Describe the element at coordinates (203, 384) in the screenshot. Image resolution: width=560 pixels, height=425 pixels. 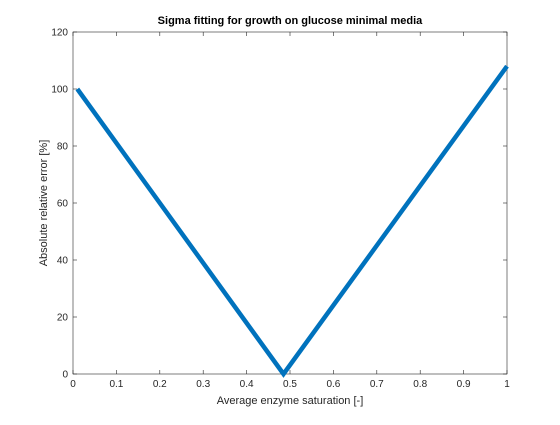
I see `x-tick-label: 0.3` at that location.